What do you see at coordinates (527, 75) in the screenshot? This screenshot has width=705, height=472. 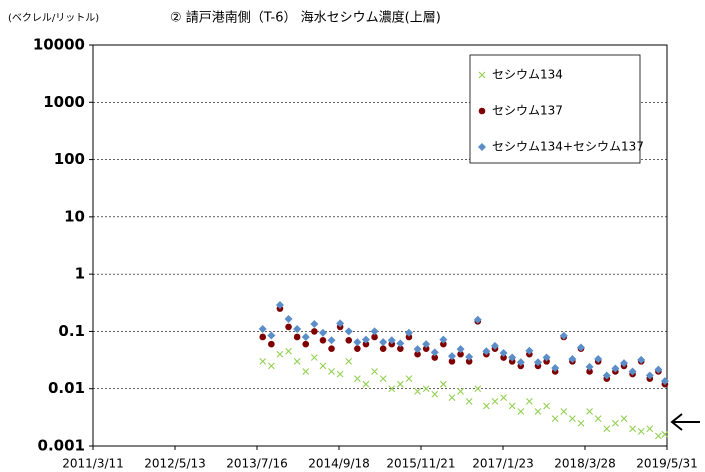 I see `legend-label: セシウム134` at bounding box center [527, 75].